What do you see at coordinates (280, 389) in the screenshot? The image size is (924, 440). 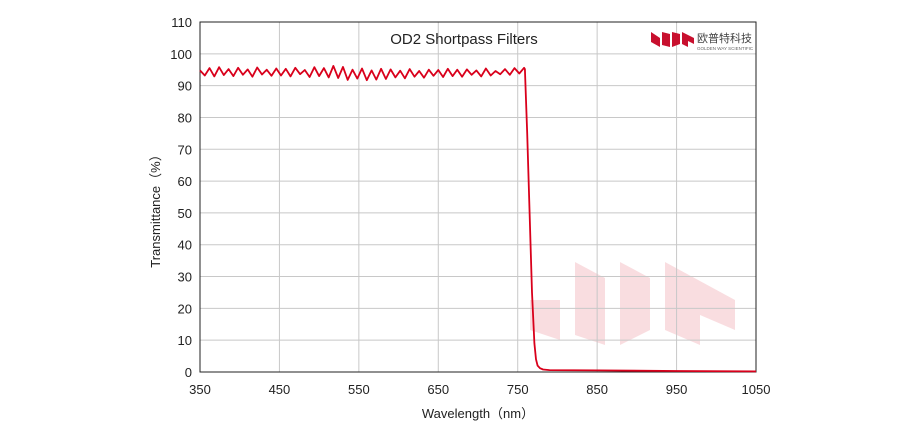 I see `x-tick-label: 450` at bounding box center [280, 389].